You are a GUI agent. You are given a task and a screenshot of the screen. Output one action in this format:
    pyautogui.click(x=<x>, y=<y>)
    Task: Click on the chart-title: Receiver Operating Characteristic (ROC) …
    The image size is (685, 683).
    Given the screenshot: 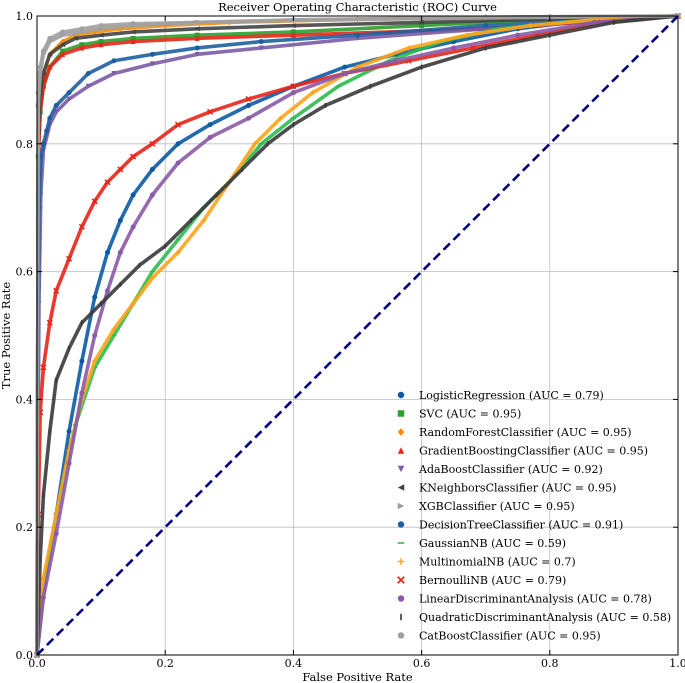 What is the action you would take?
    pyautogui.click(x=357, y=7)
    